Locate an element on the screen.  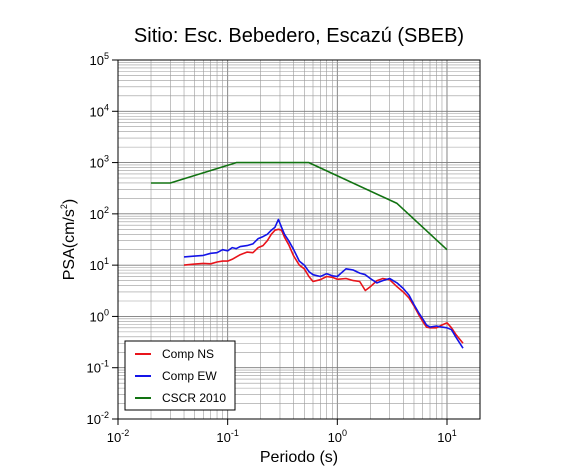
x-tick-label: 10⁰ is located at coordinates (337, 436).